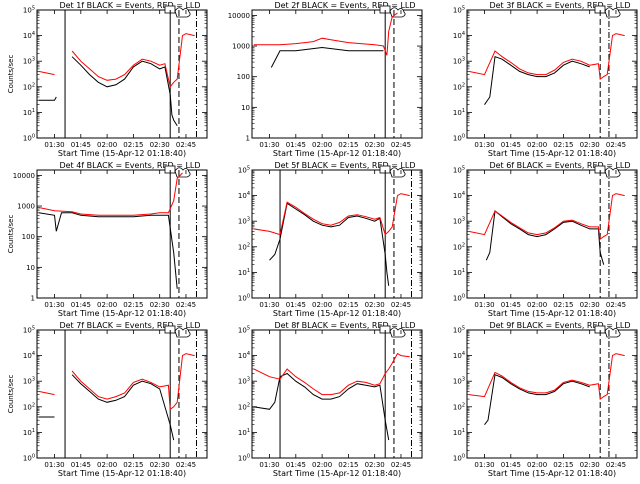 This screenshot has height=484, width=640. What do you see at coordinates (344, 325) in the screenshot?
I see `chart-title: Det 8f BLACK = Events, RED = LLD` at bounding box center [344, 325].